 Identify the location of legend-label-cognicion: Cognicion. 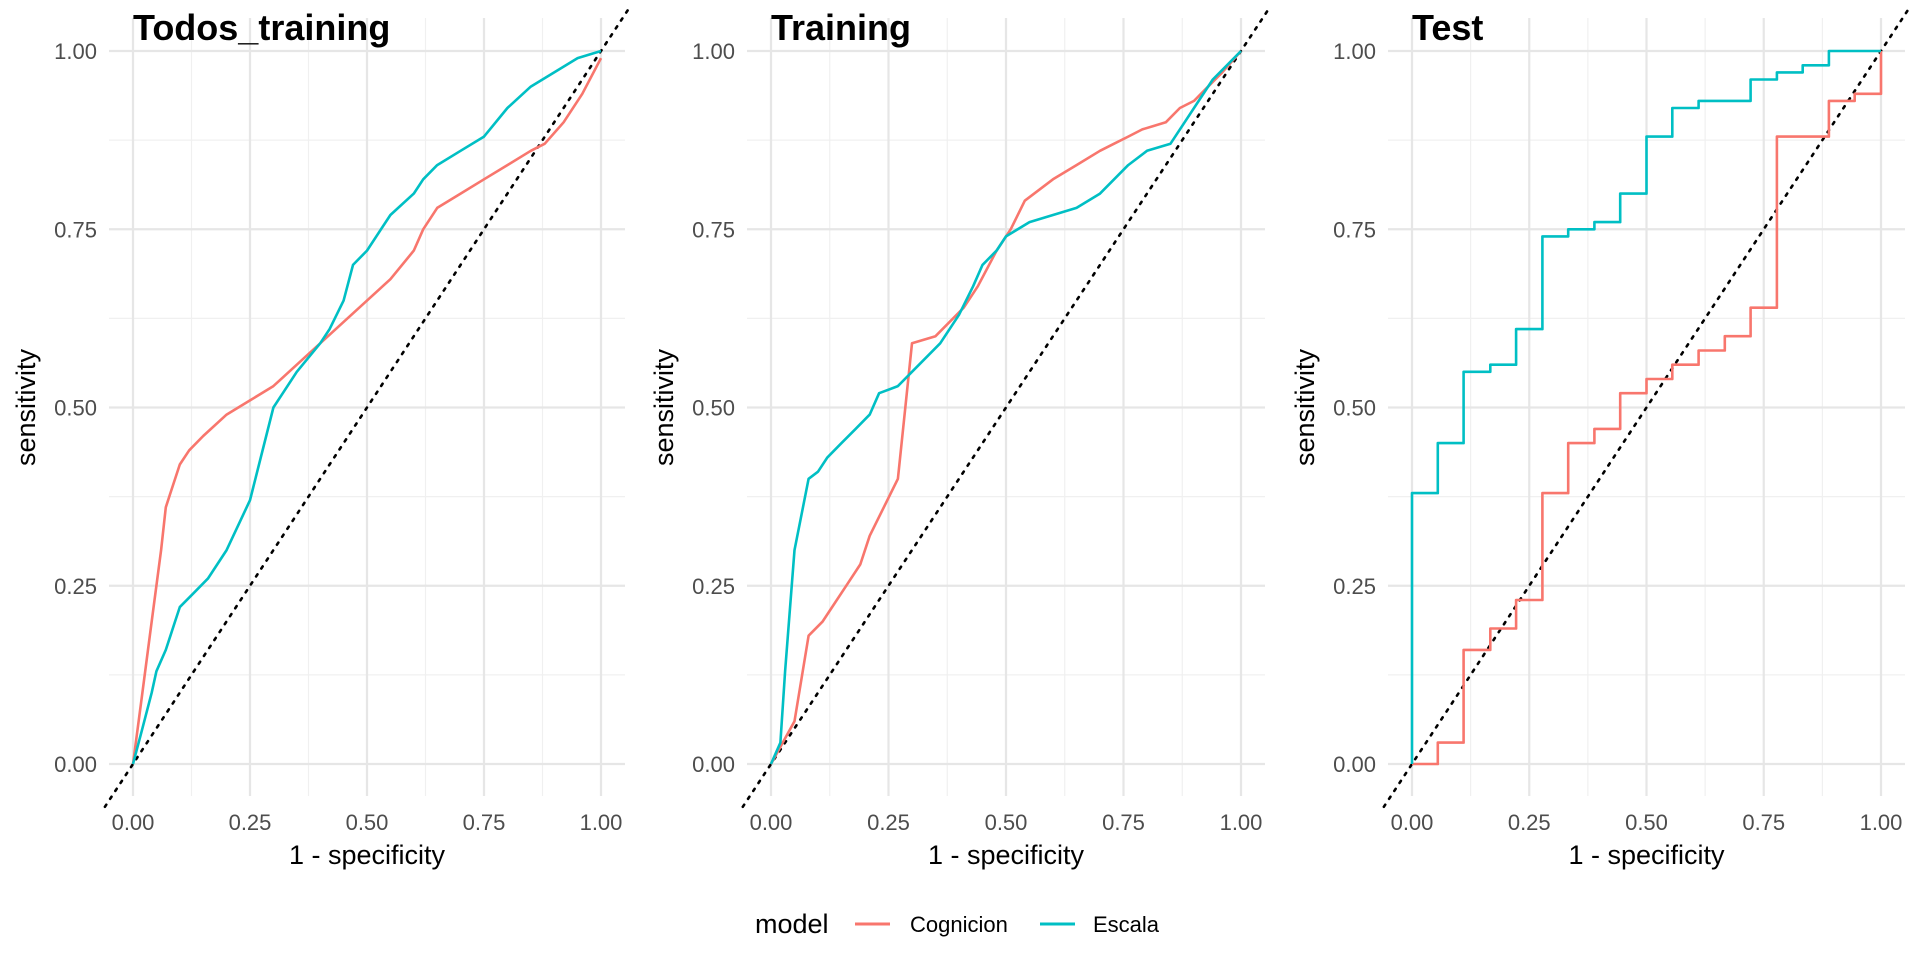
(959, 924).